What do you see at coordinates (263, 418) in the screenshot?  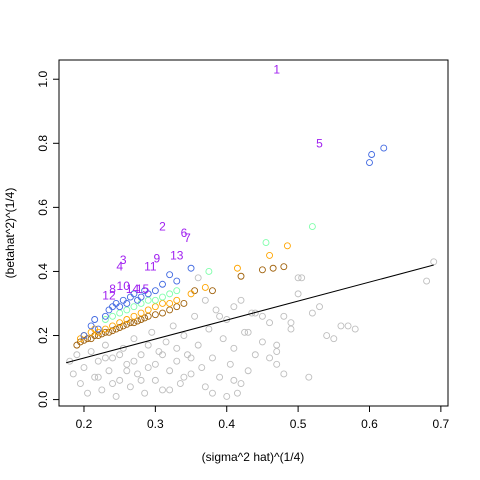 I see `x-axis: 0.2 0.3 0.4 0.5 0.6 0.7` at bounding box center [263, 418].